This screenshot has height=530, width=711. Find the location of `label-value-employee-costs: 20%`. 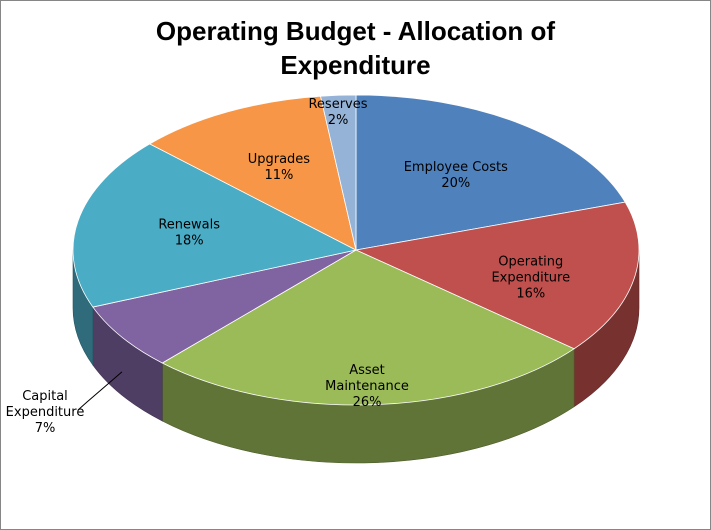

label-value-employee-costs: 20% is located at coordinates (455, 183).